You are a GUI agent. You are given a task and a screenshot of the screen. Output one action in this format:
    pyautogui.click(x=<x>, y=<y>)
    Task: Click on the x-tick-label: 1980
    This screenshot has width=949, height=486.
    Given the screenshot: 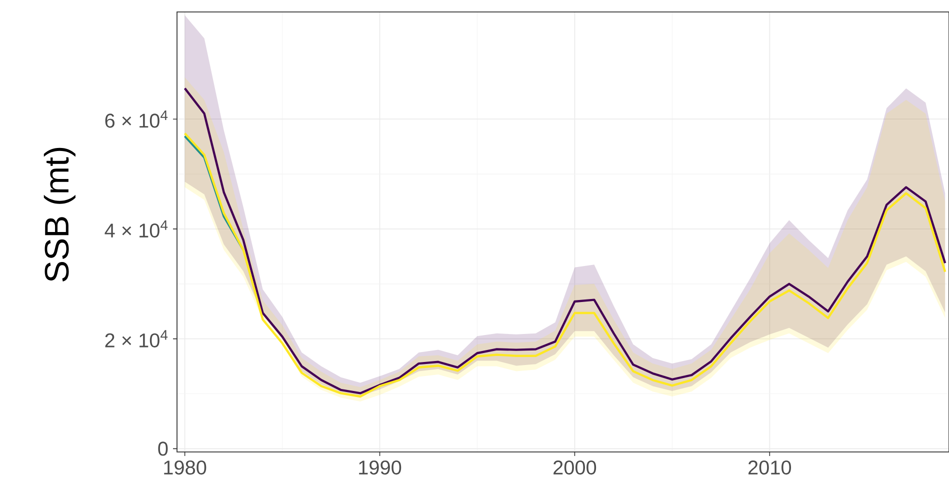 What is the action you would take?
    pyautogui.click(x=185, y=467)
    